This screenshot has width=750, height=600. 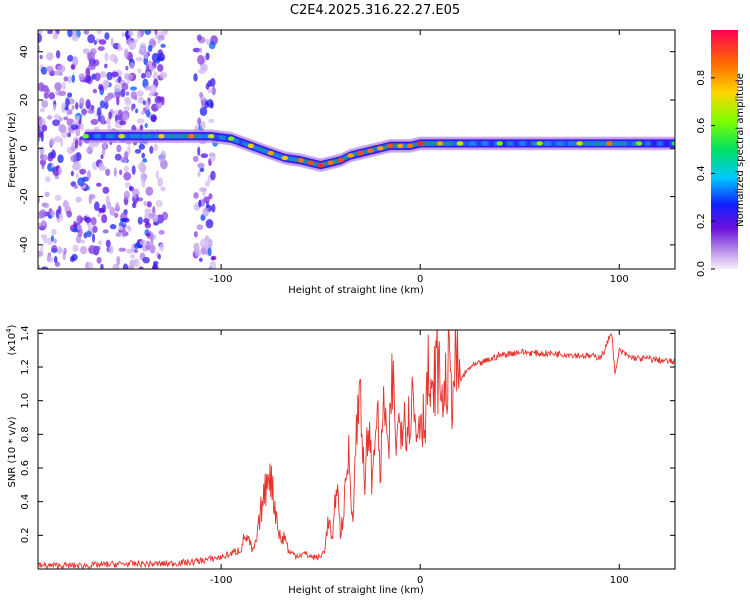 I want to click on colorbar-tick-label: 0.8, so click(x=701, y=78).